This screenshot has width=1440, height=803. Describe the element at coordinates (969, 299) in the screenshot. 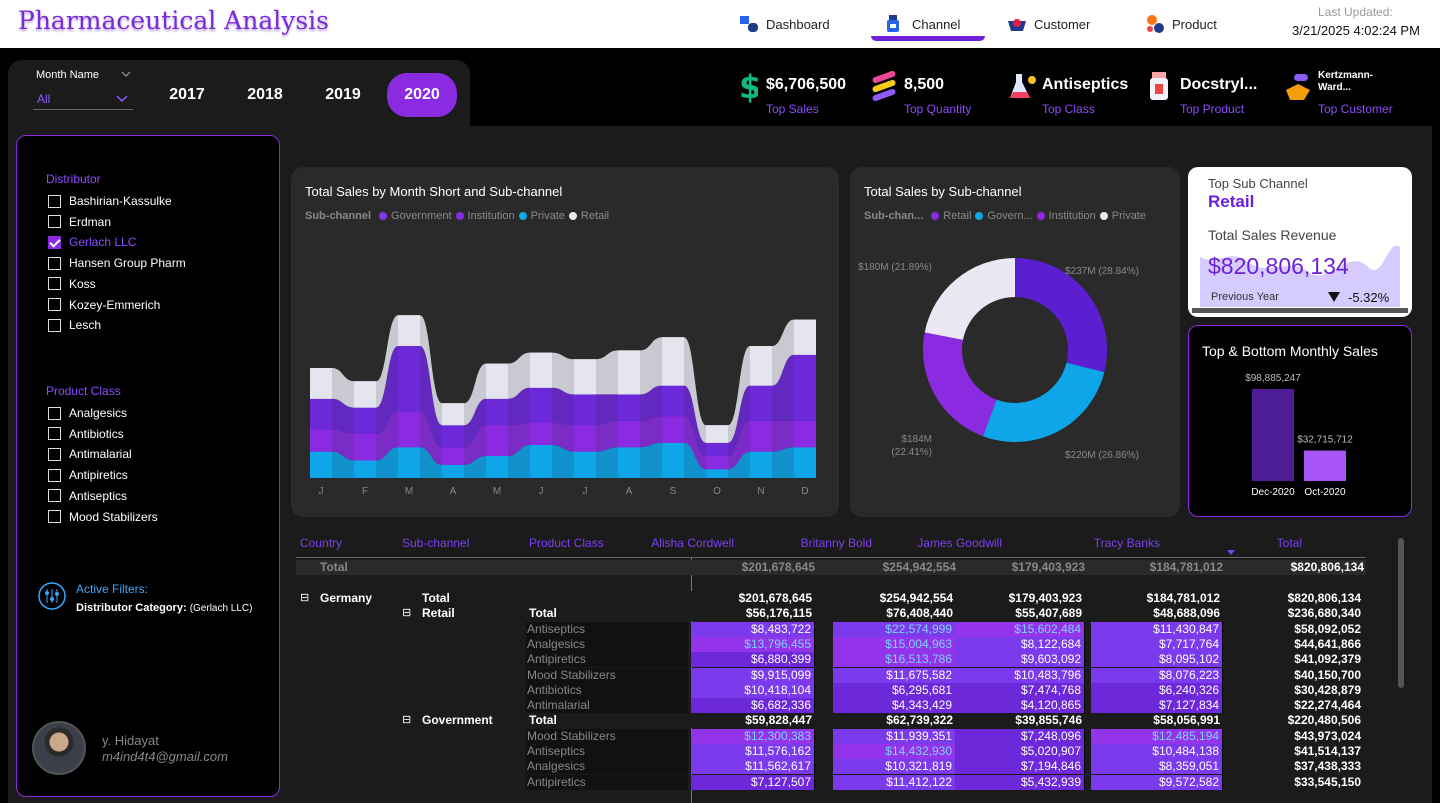

I see `donut-slice-private` at that location.